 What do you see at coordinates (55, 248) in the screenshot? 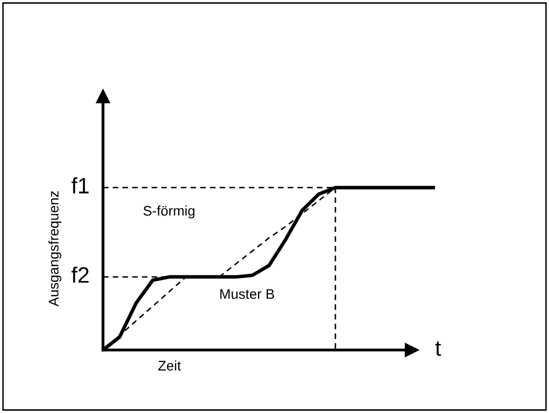
I see `y-axis-title: Ausgangsfrequenz` at bounding box center [55, 248].